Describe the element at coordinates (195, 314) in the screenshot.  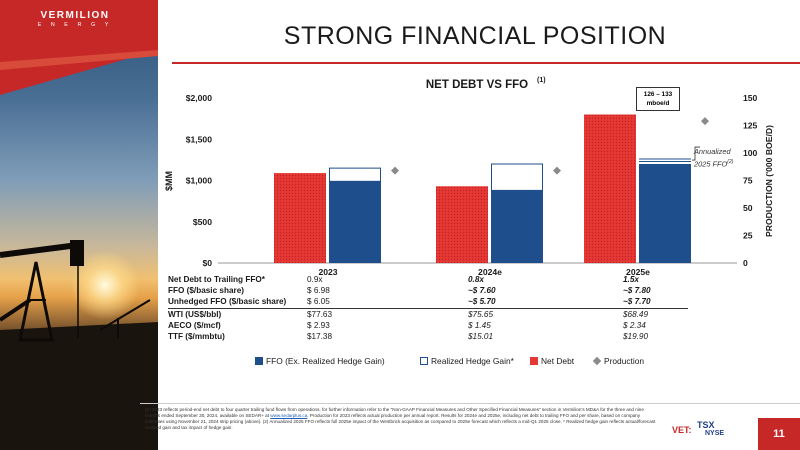
I see `row-label: WTI (US$/bbl)` at that location.